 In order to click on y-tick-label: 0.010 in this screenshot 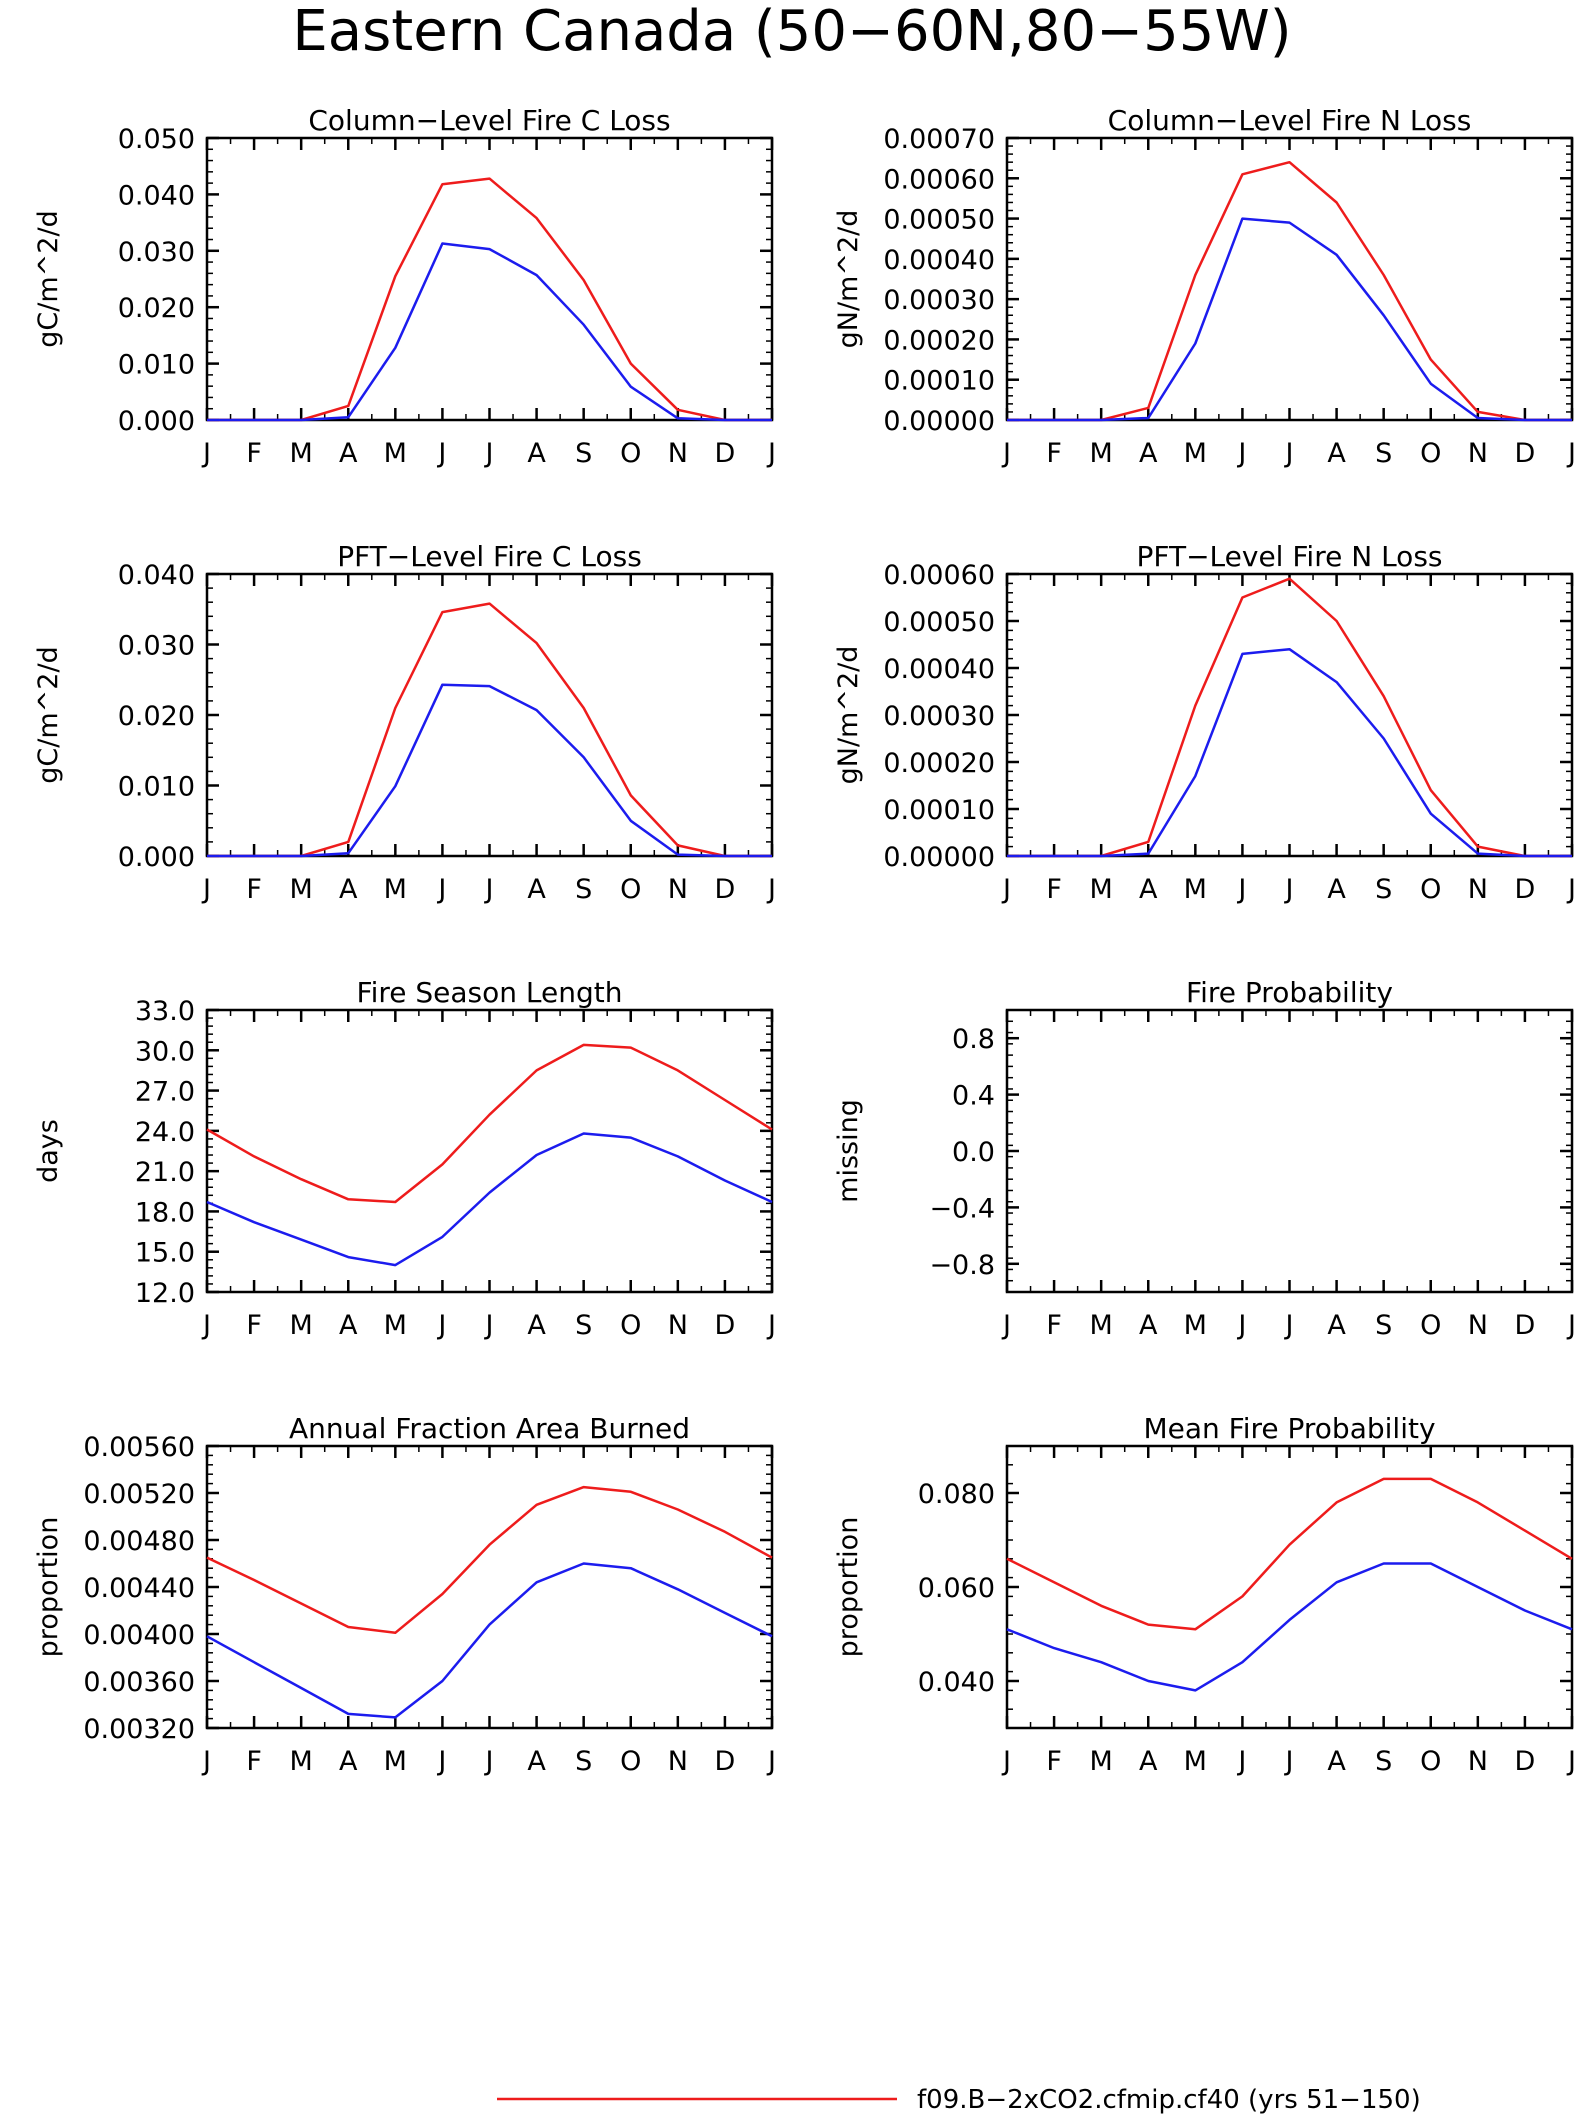, I will do `click(156, 365)`.